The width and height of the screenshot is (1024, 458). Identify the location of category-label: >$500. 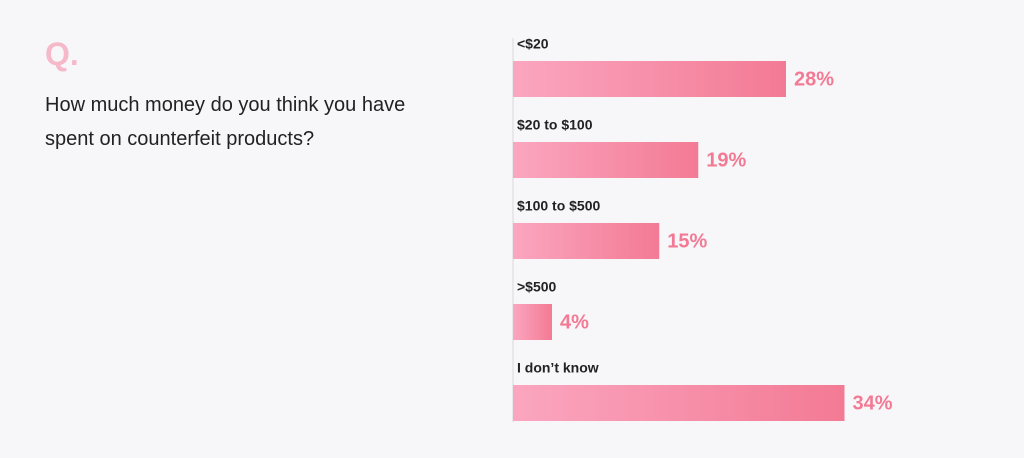
(537, 287).